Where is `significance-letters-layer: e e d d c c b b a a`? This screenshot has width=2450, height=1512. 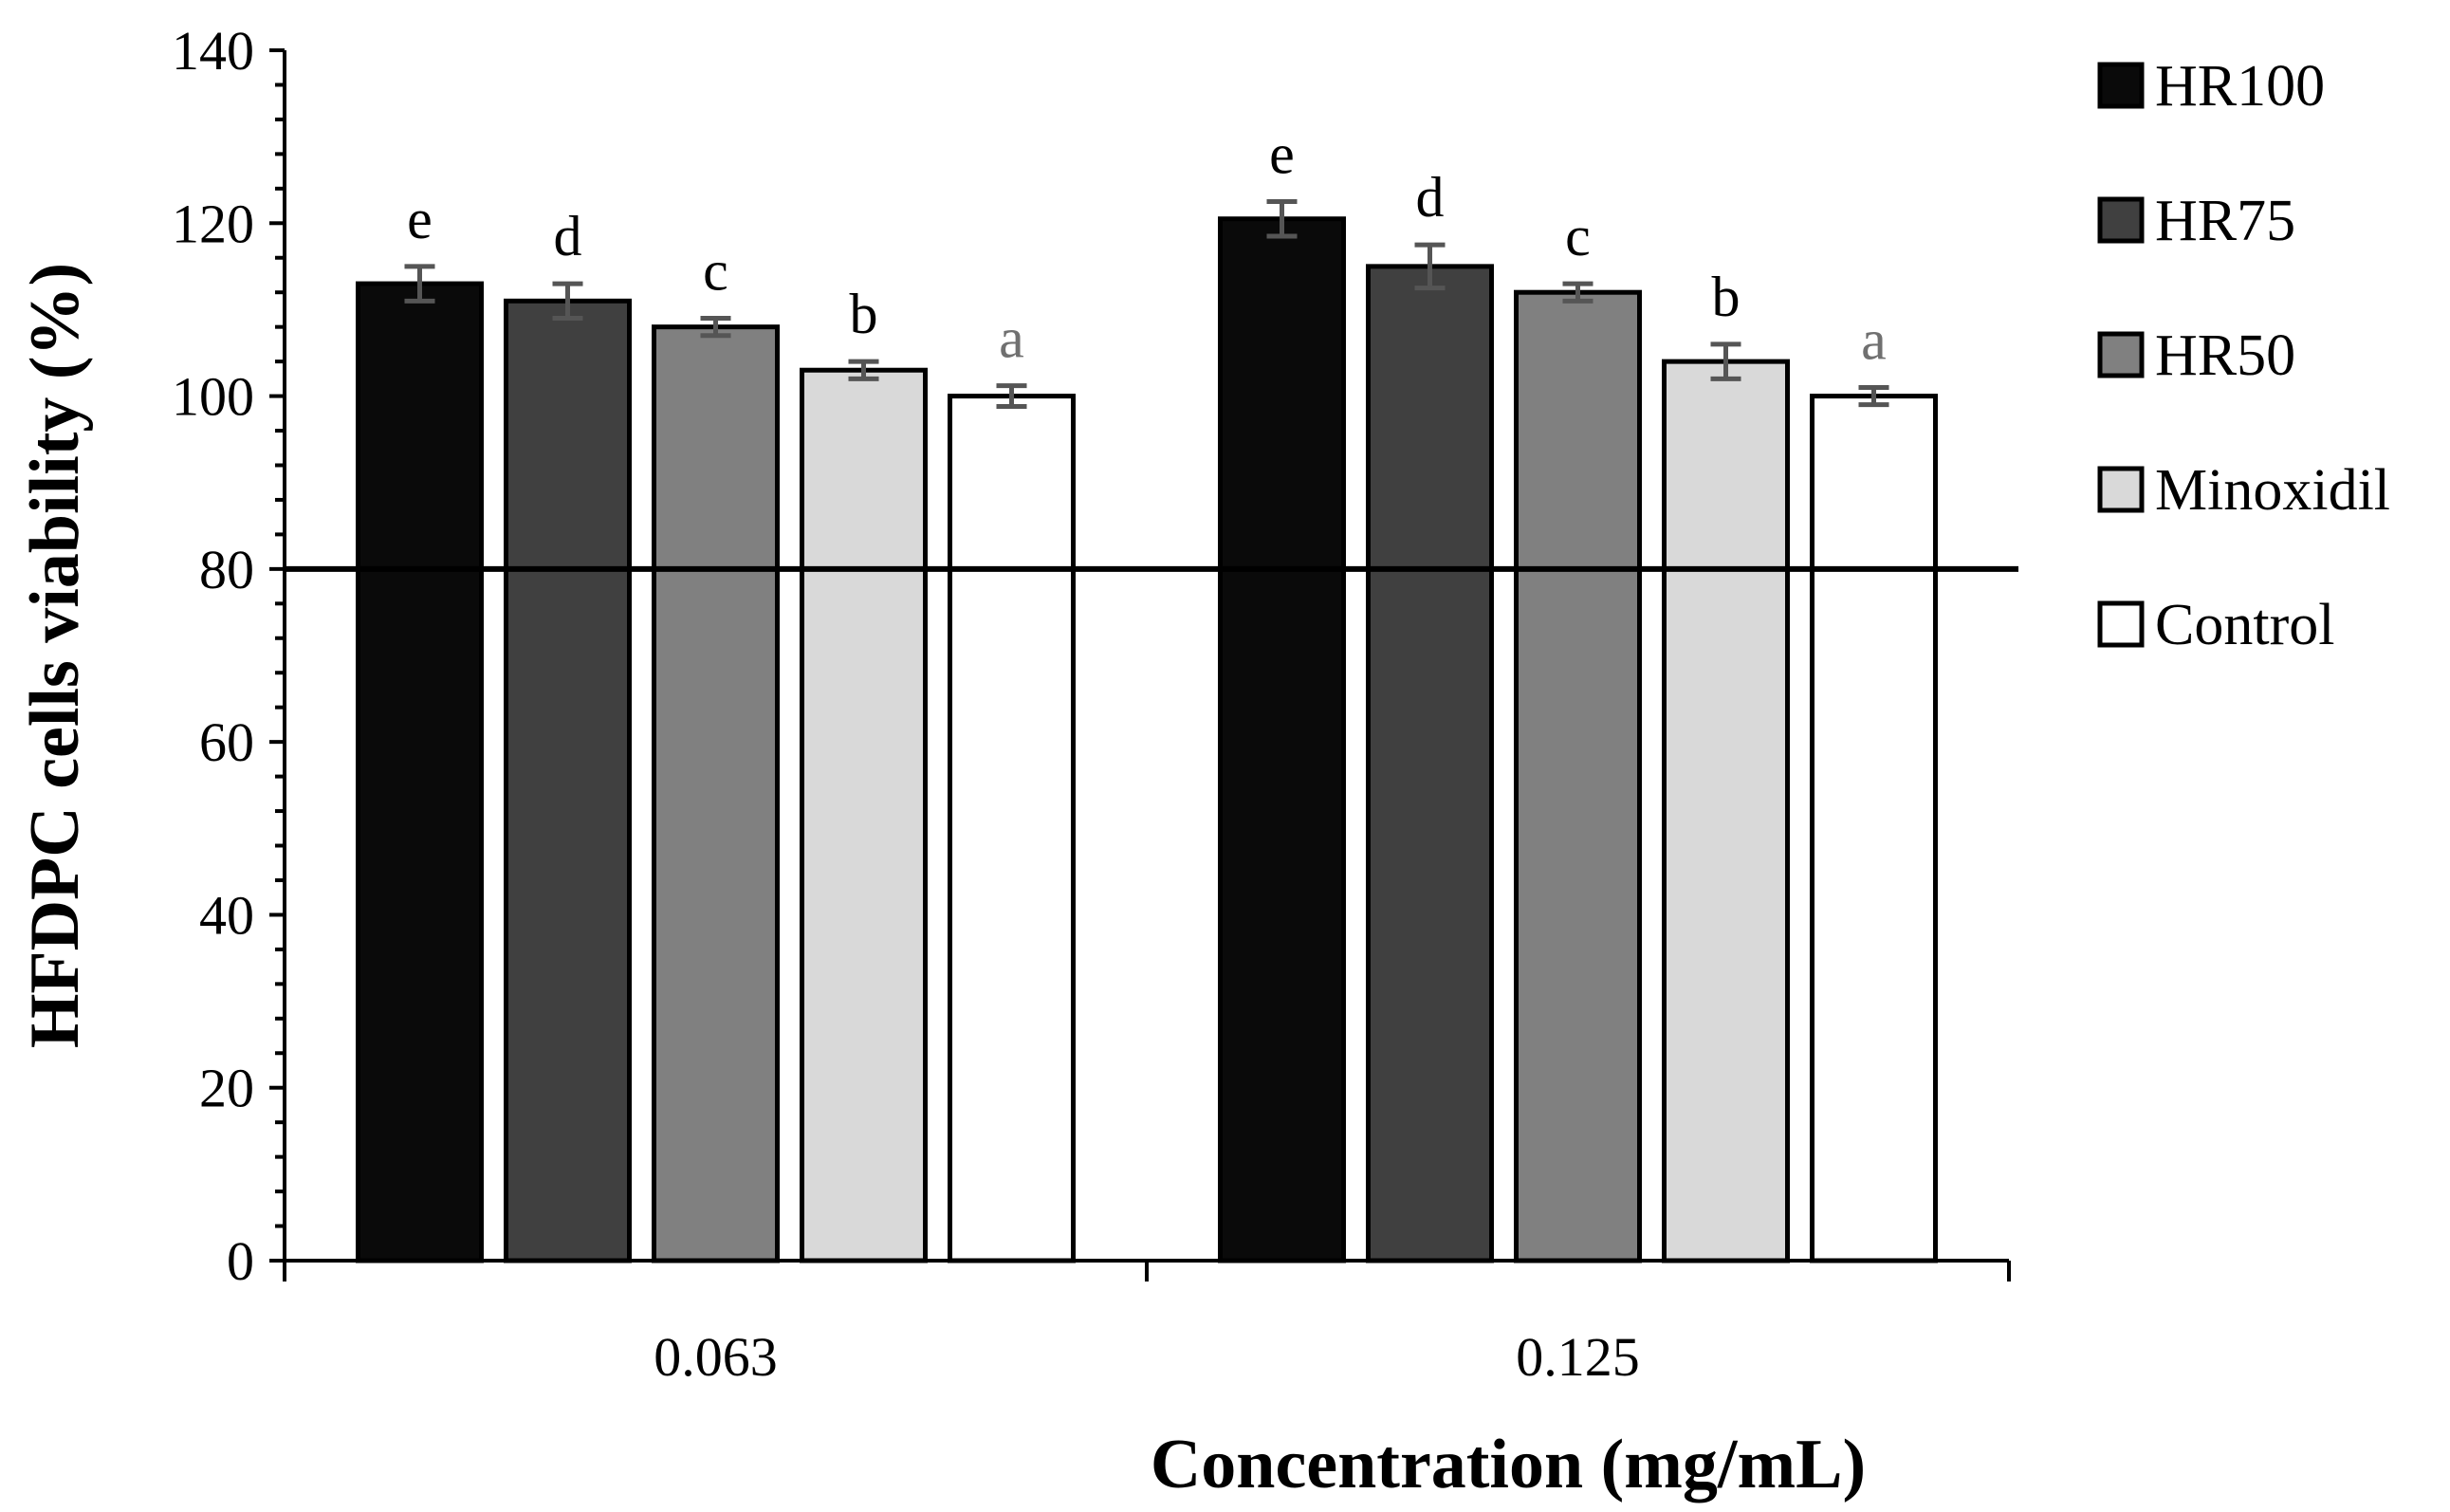 significance-letters-layer: e e d d c c b b a a is located at coordinates (1147, 247).